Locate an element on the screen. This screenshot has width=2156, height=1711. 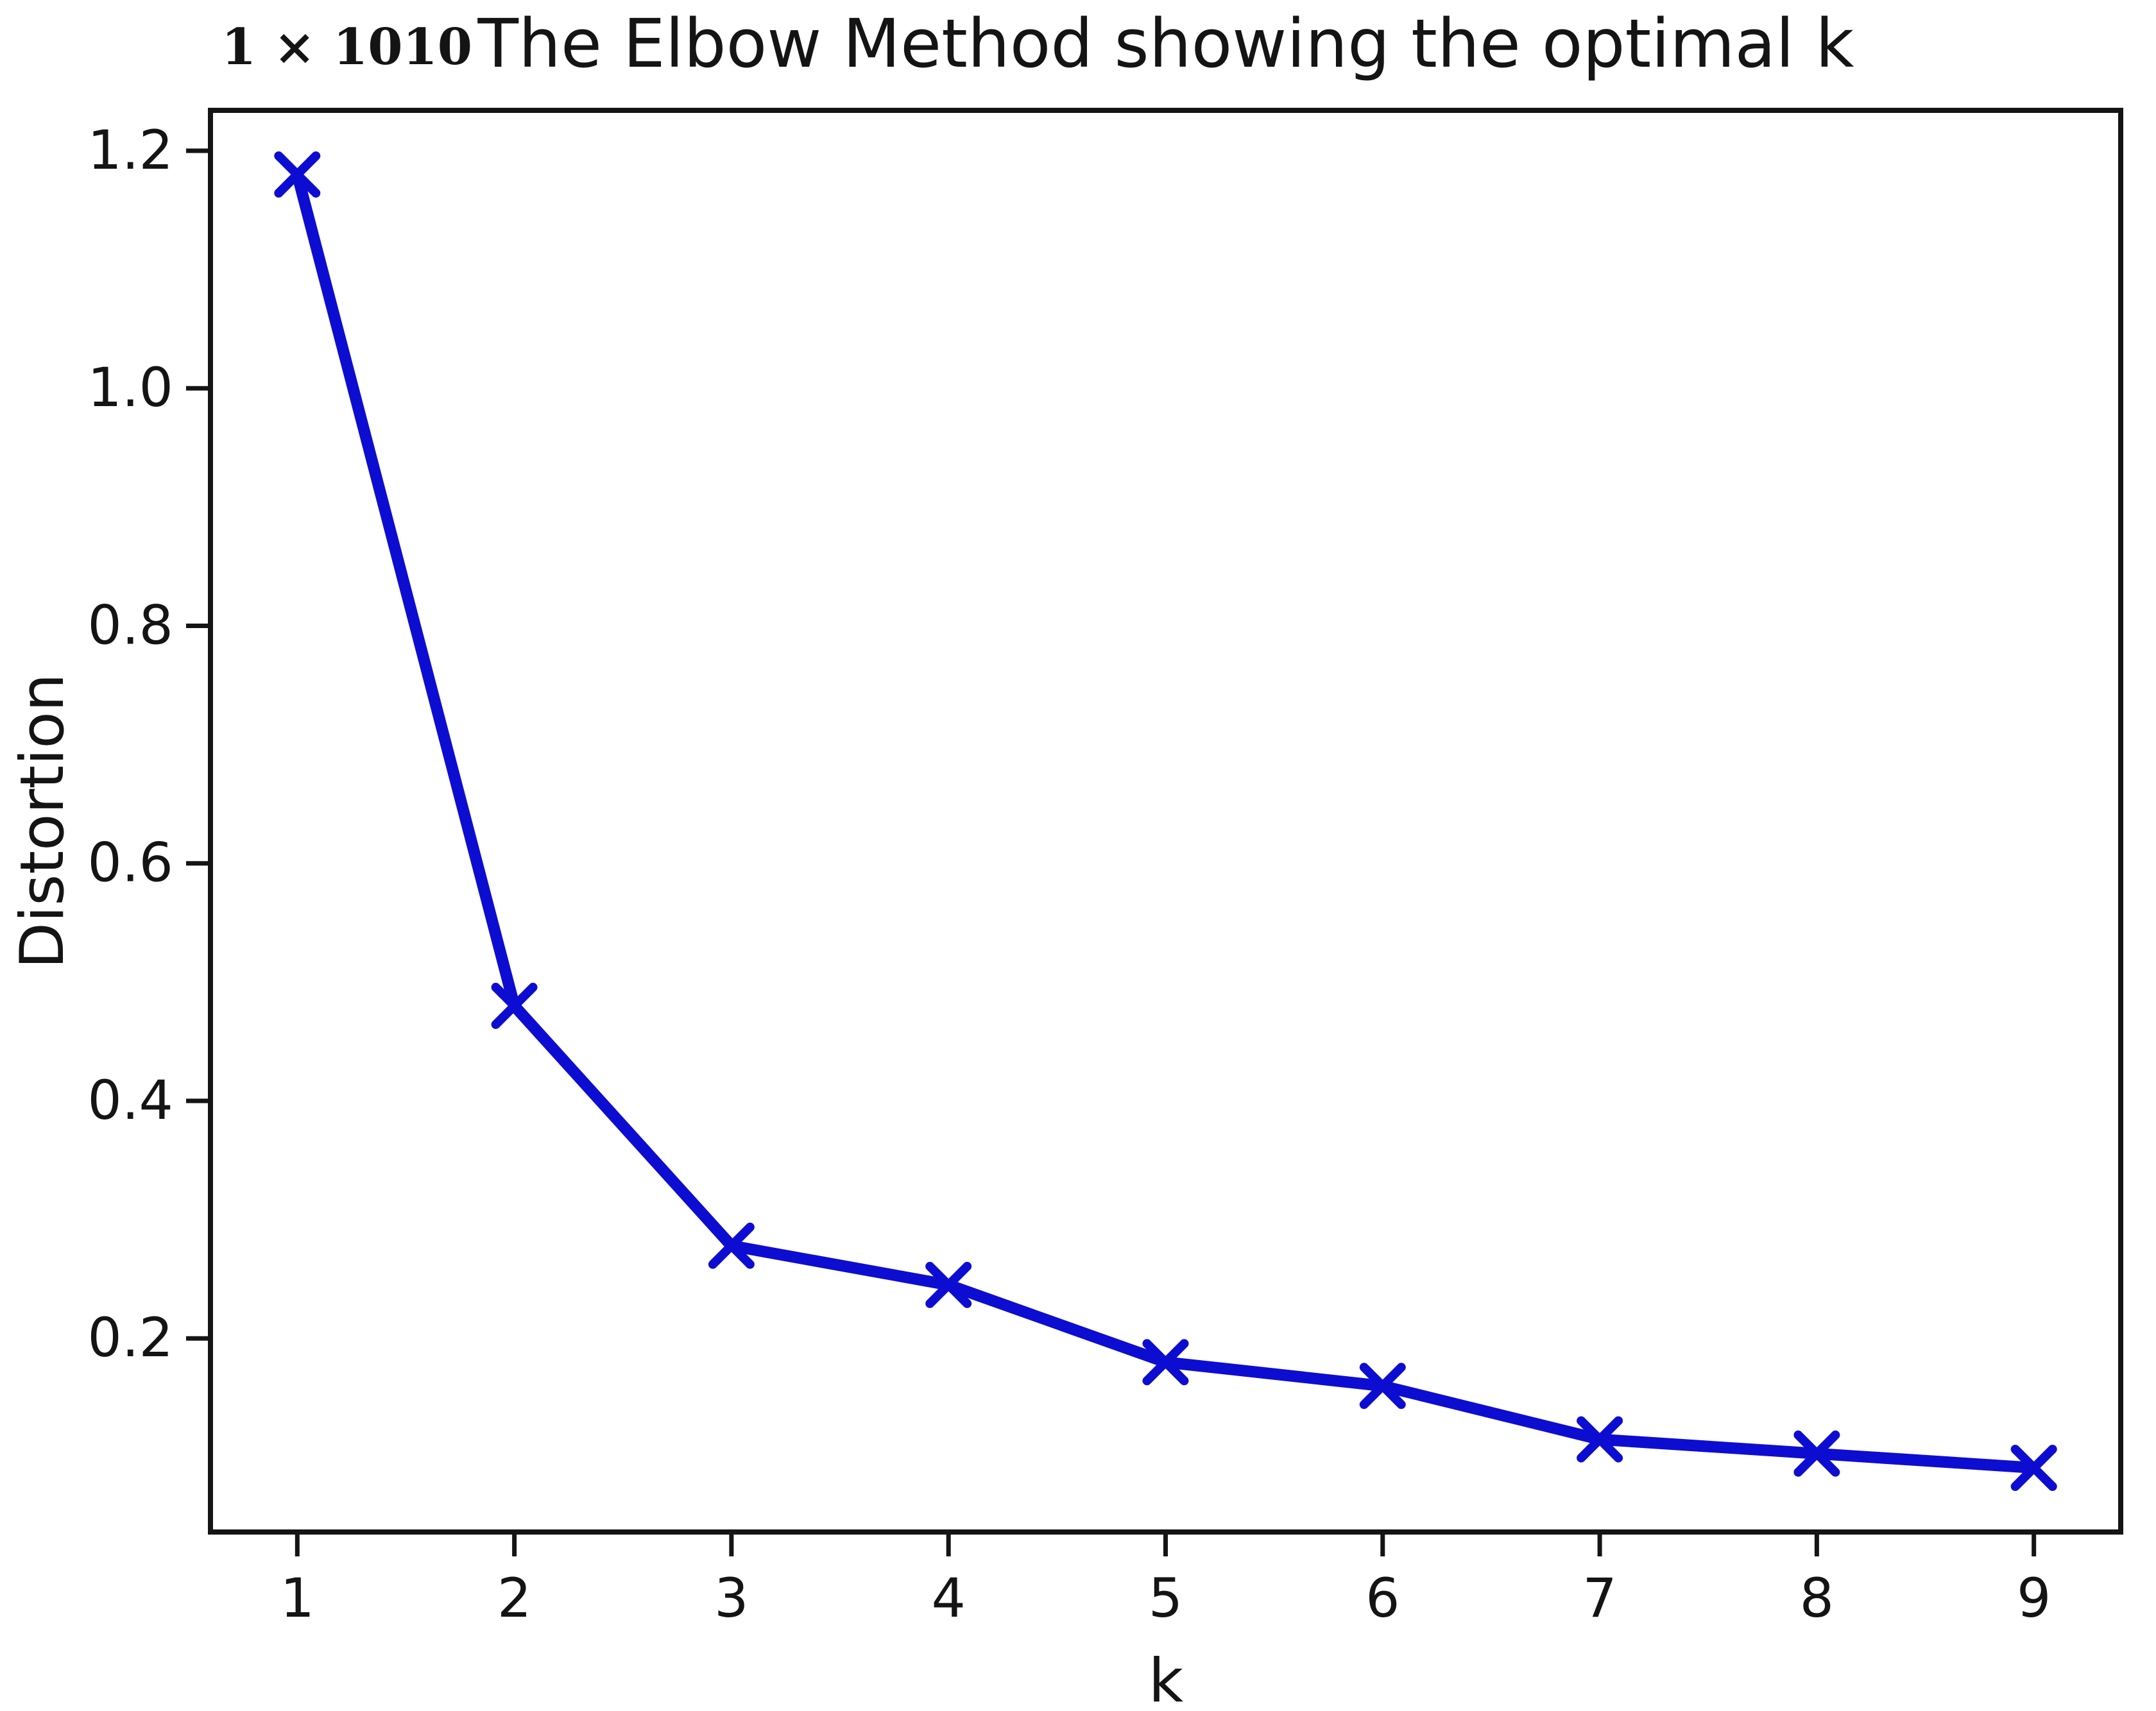
y-tick-label: 0.8 is located at coordinates (130, 624).